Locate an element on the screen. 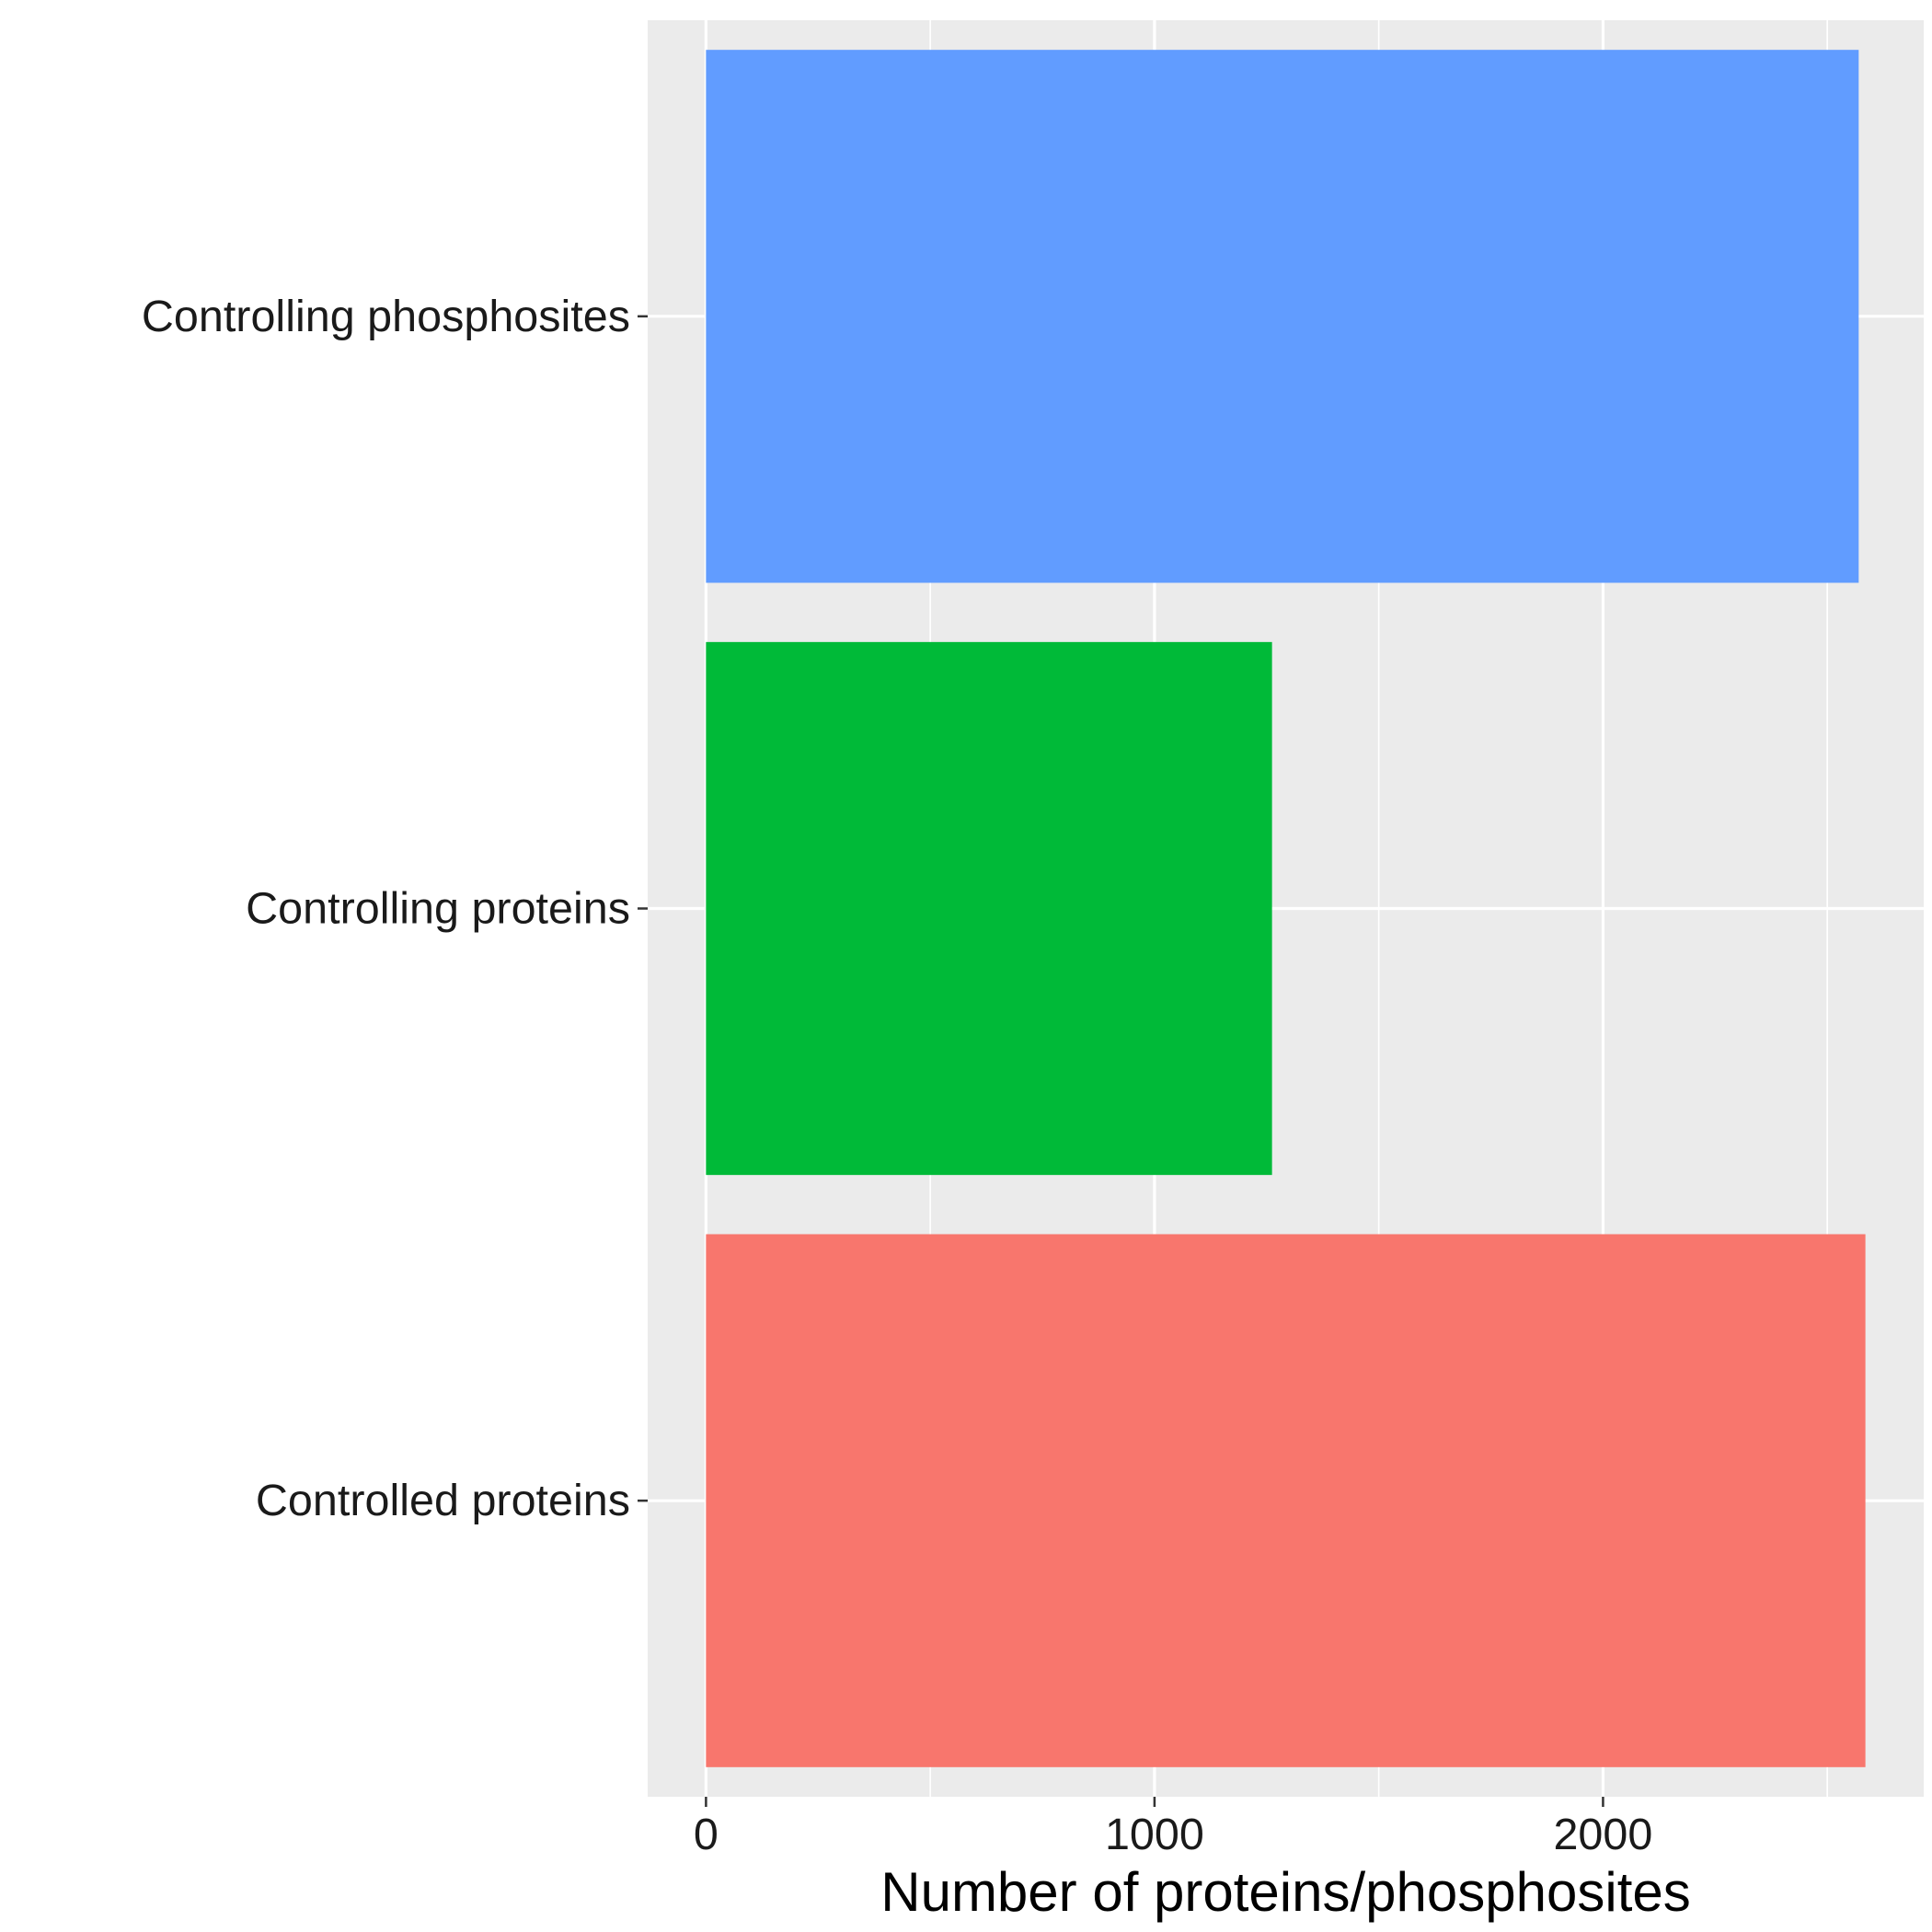 The image size is (1932, 1932). x-tick-label: 2000 is located at coordinates (1602, 1834).